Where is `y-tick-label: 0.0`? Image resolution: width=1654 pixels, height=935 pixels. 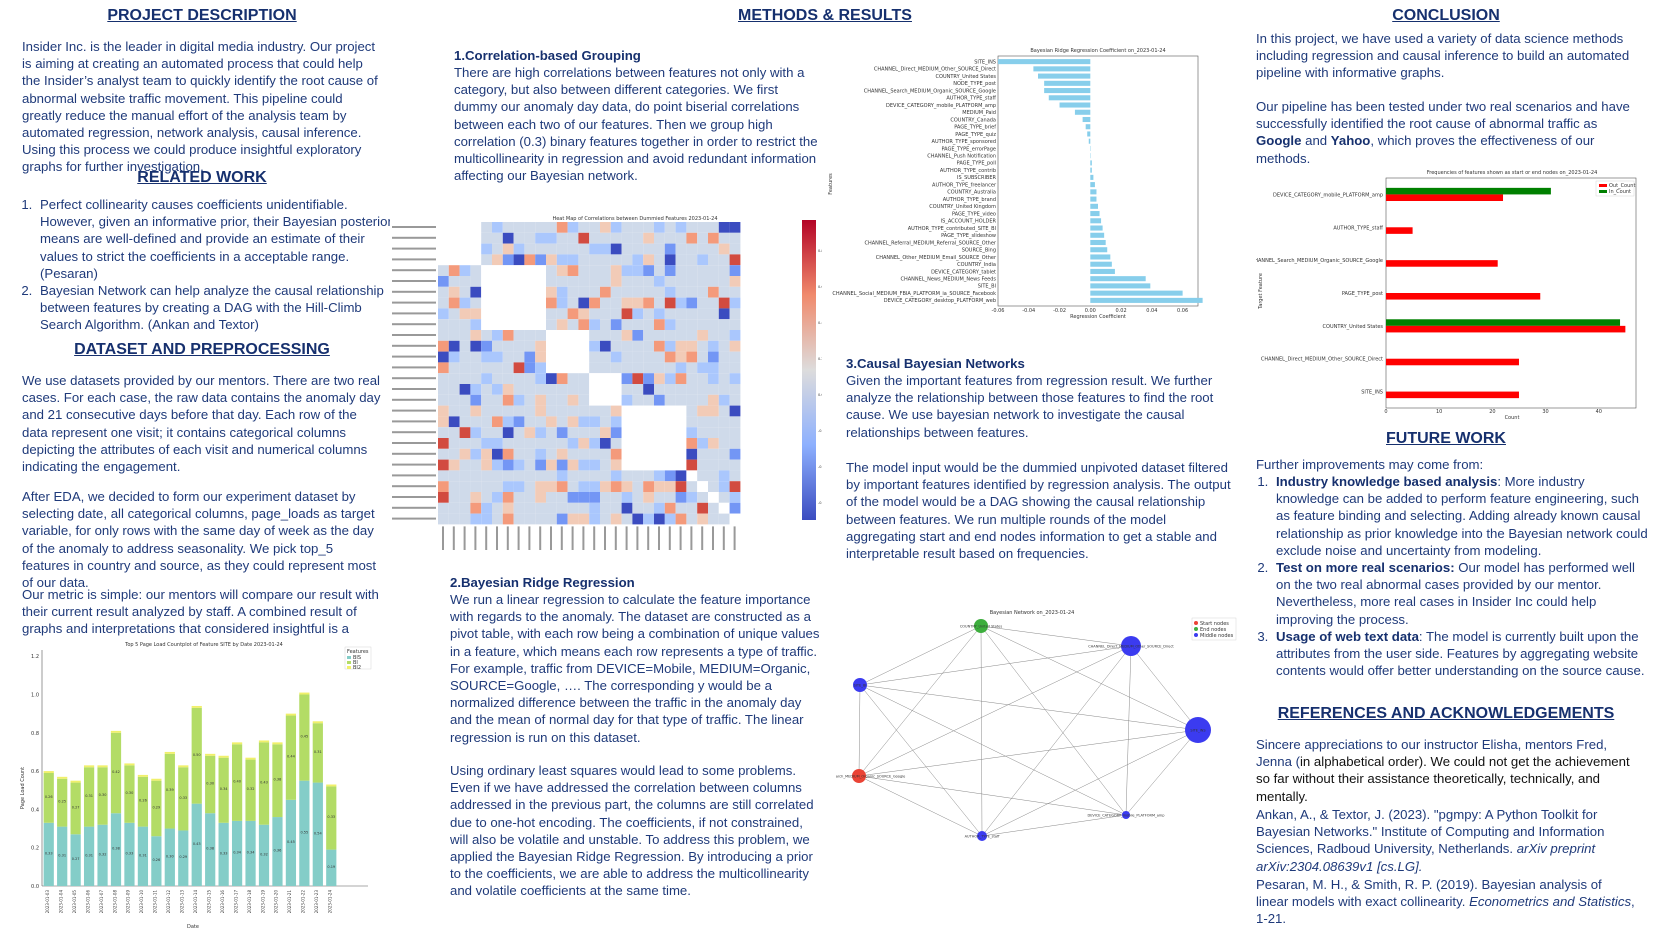 y-tick-label: 0.0 is located at coordinates (35, 887).